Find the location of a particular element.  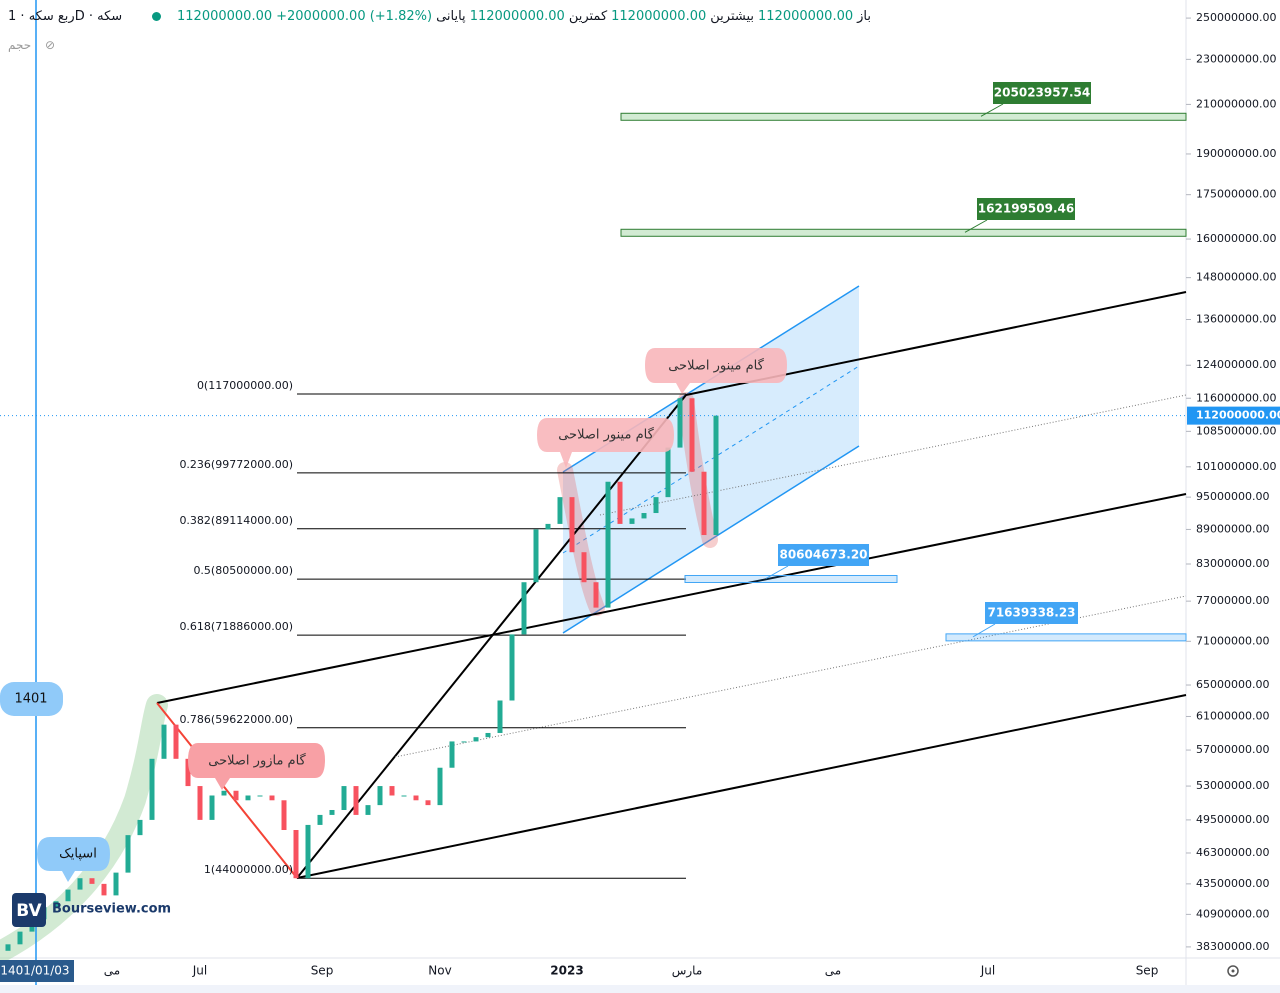

open-value: 112000000.00 is located at coordinates (806, 16).